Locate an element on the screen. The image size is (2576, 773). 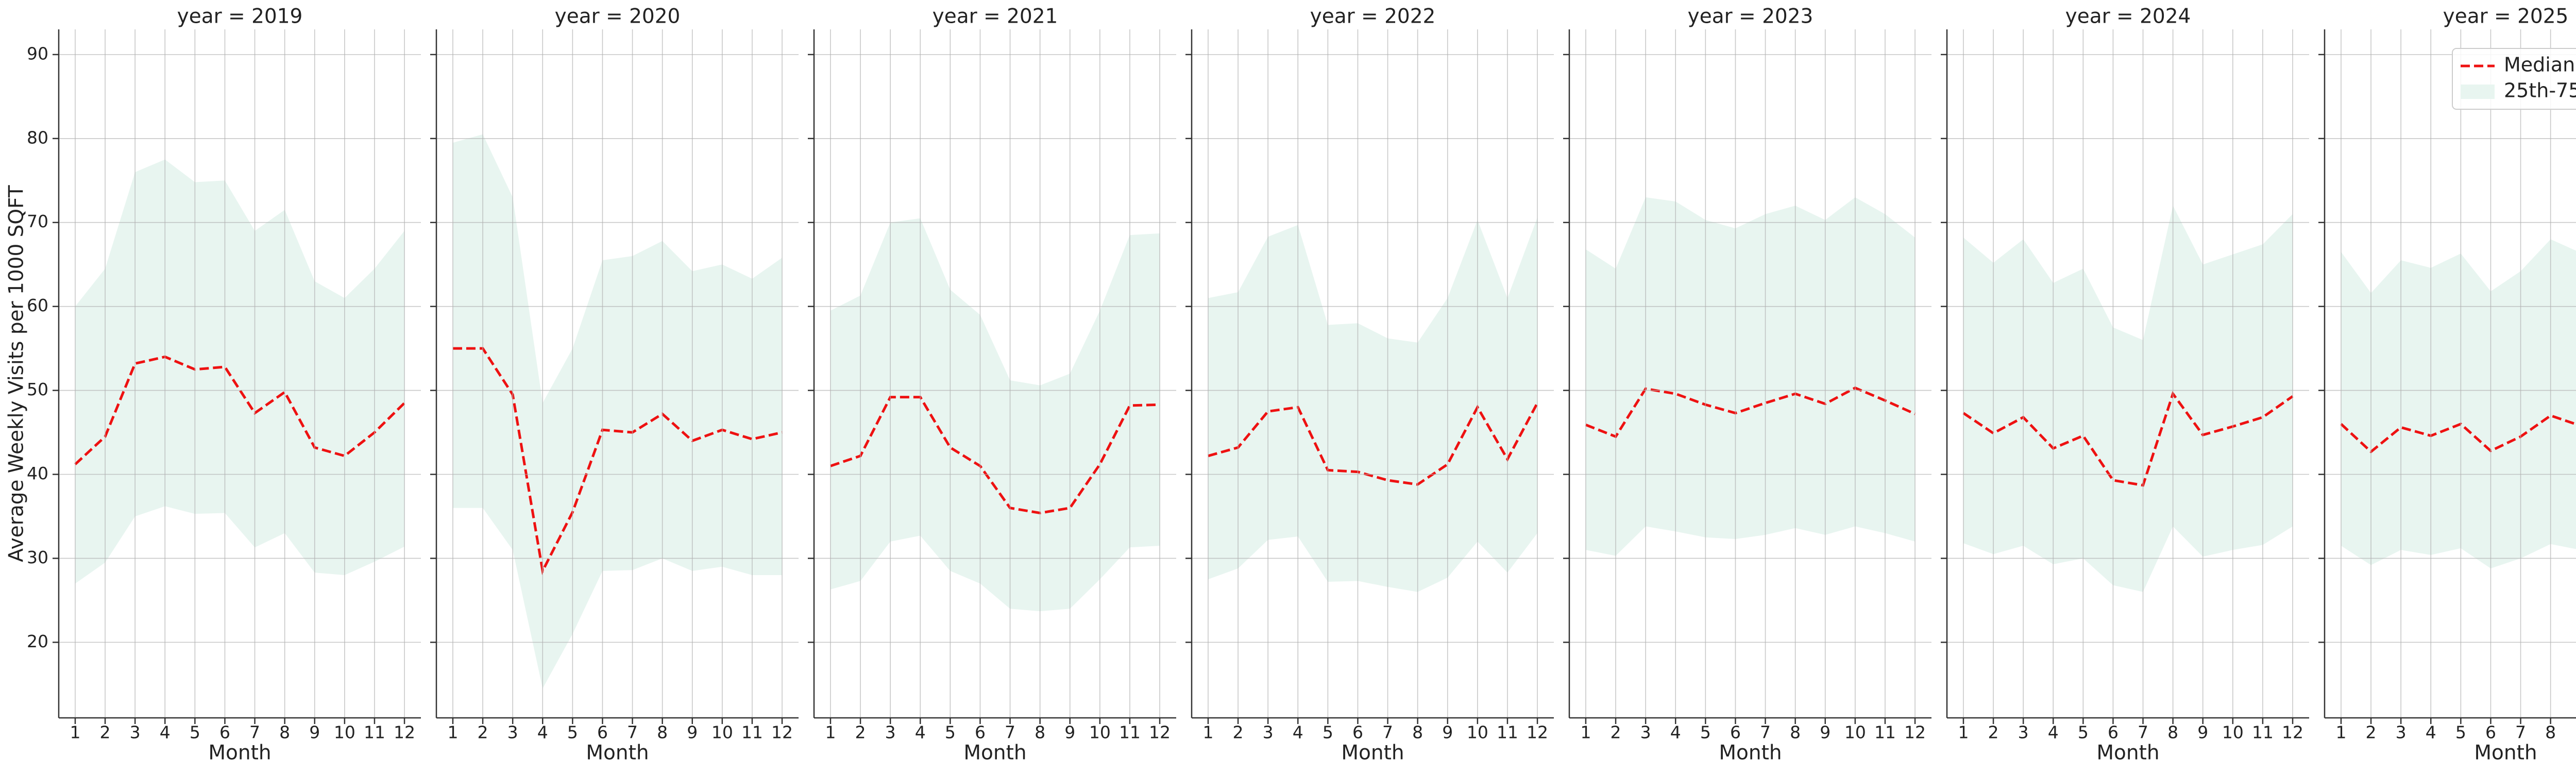
panel-title: year = 2025 is located at coordinates (2506, 16).